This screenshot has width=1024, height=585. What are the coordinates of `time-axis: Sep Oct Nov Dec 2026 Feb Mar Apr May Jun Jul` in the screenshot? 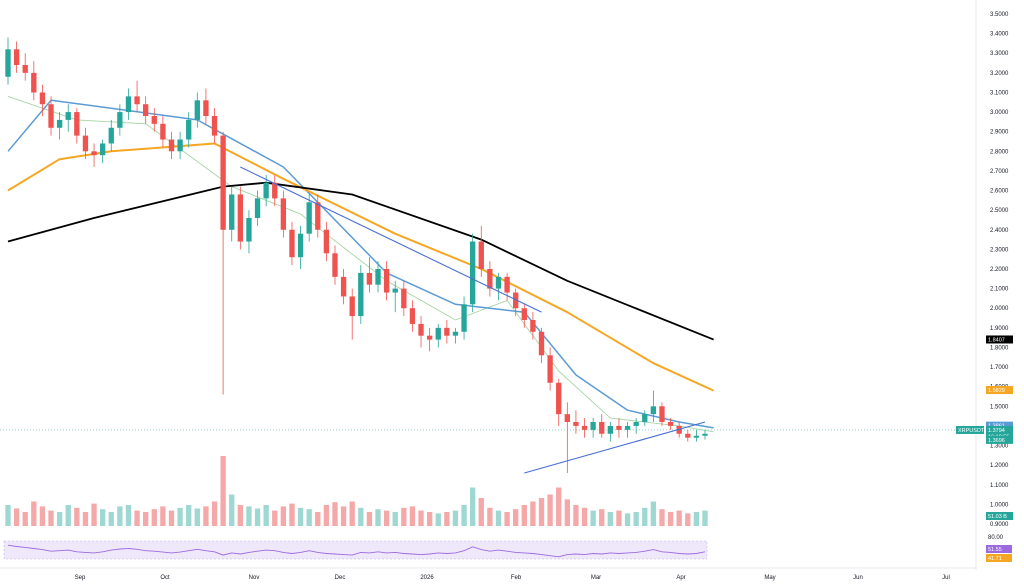 It's located at (512, 578).